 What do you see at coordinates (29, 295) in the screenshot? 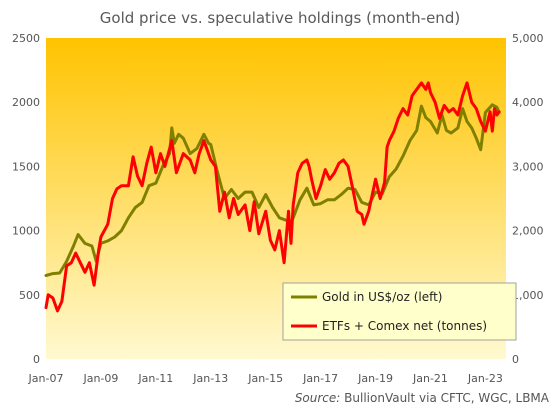
I see `left-tick-label: 500` at bounding box center [29, 295].